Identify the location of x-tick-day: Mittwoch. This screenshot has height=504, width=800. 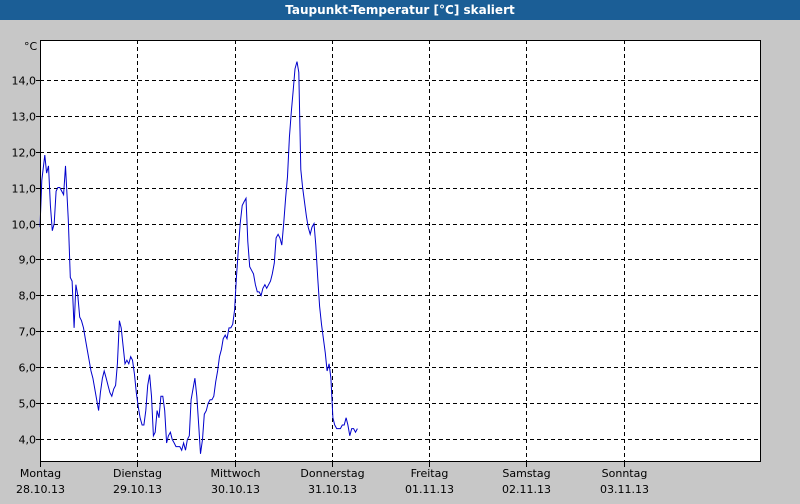
(236, 473).